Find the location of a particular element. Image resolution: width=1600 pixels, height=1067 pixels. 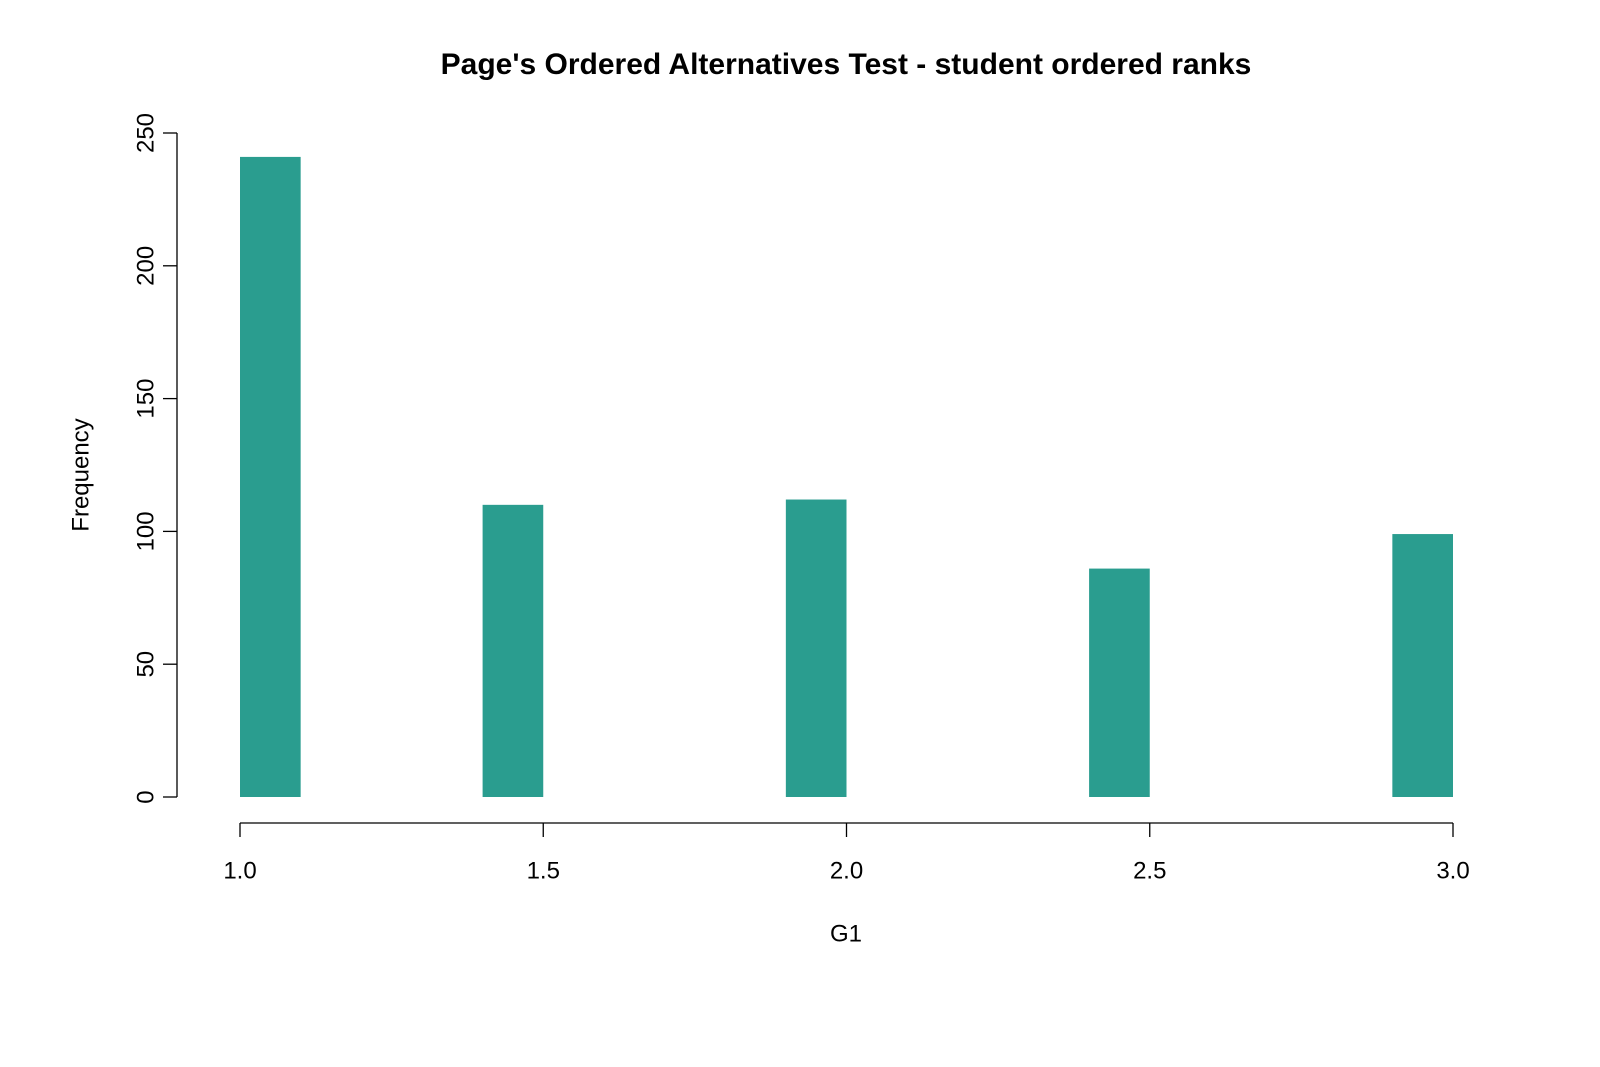

y-tick-label: 250 is located at coordinates (145, 133).